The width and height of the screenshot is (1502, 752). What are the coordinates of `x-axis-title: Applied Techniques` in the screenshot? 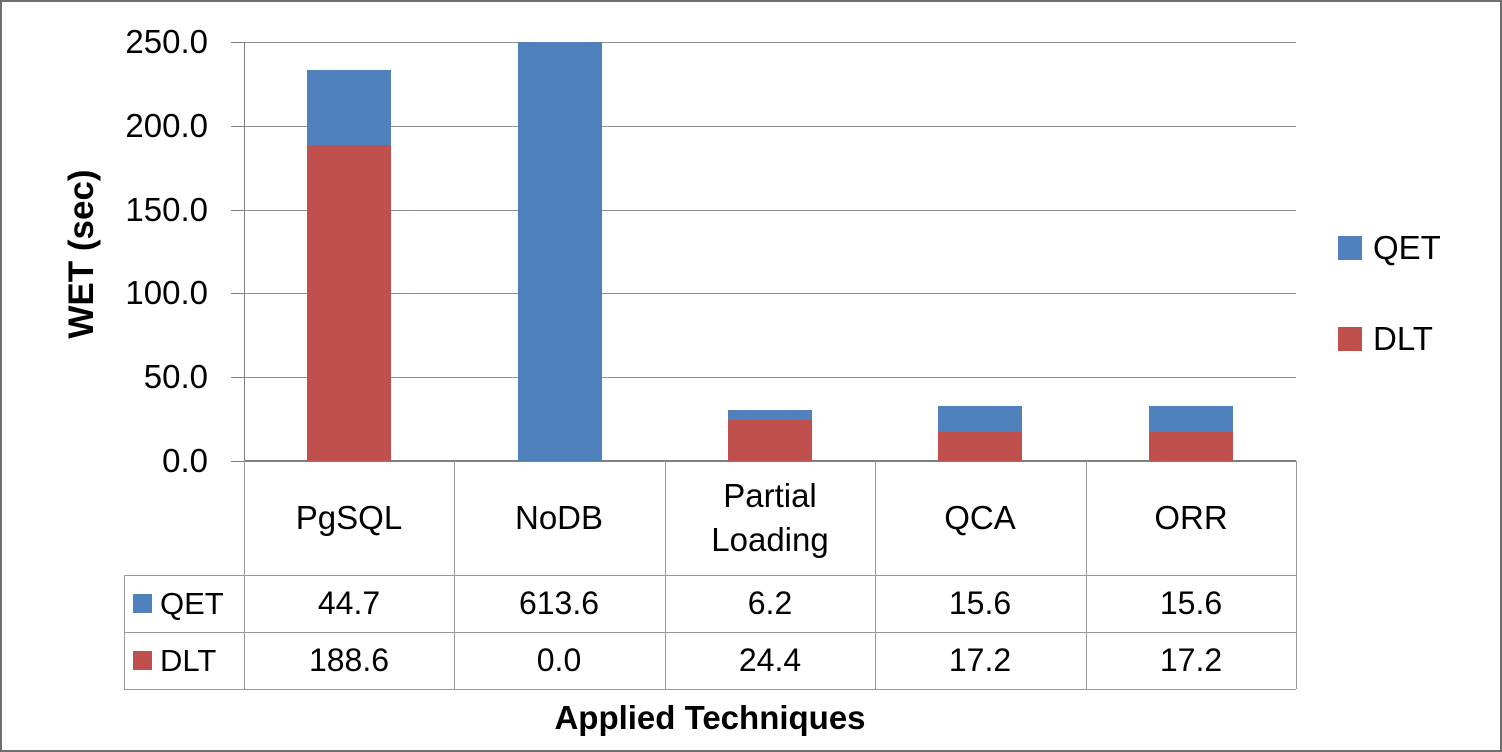 It's located at (710, 717).